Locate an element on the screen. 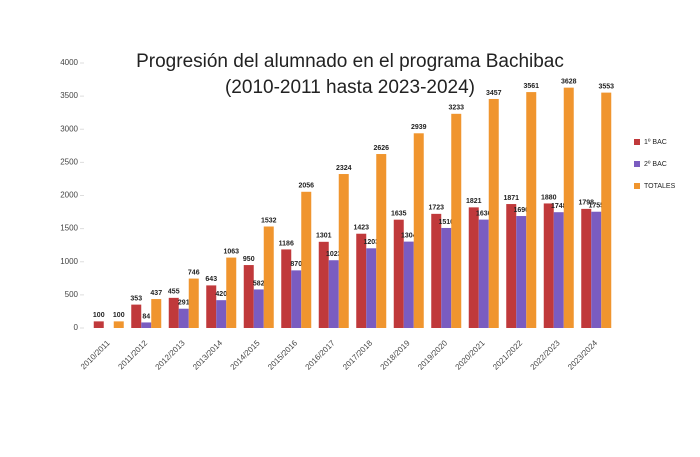 This screenshot has width=700, height=457. value-label: 1423 is located at coordinates (361, 228).